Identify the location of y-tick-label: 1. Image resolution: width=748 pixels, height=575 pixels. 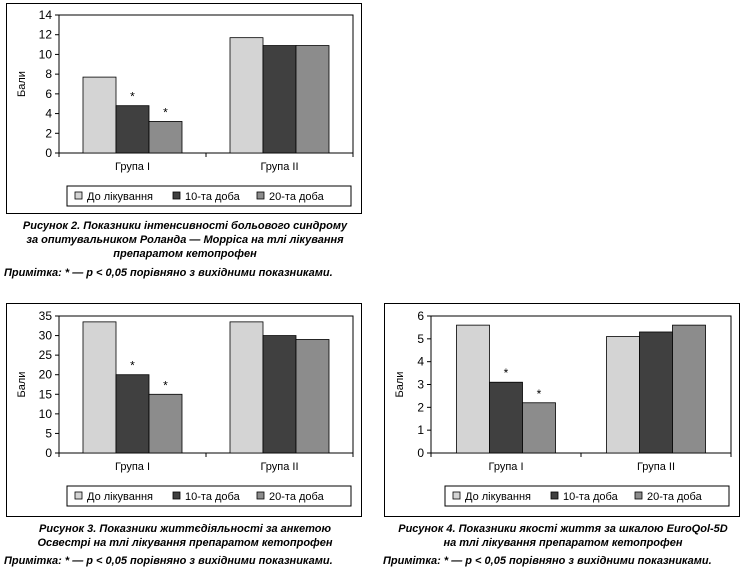
(420, 430).